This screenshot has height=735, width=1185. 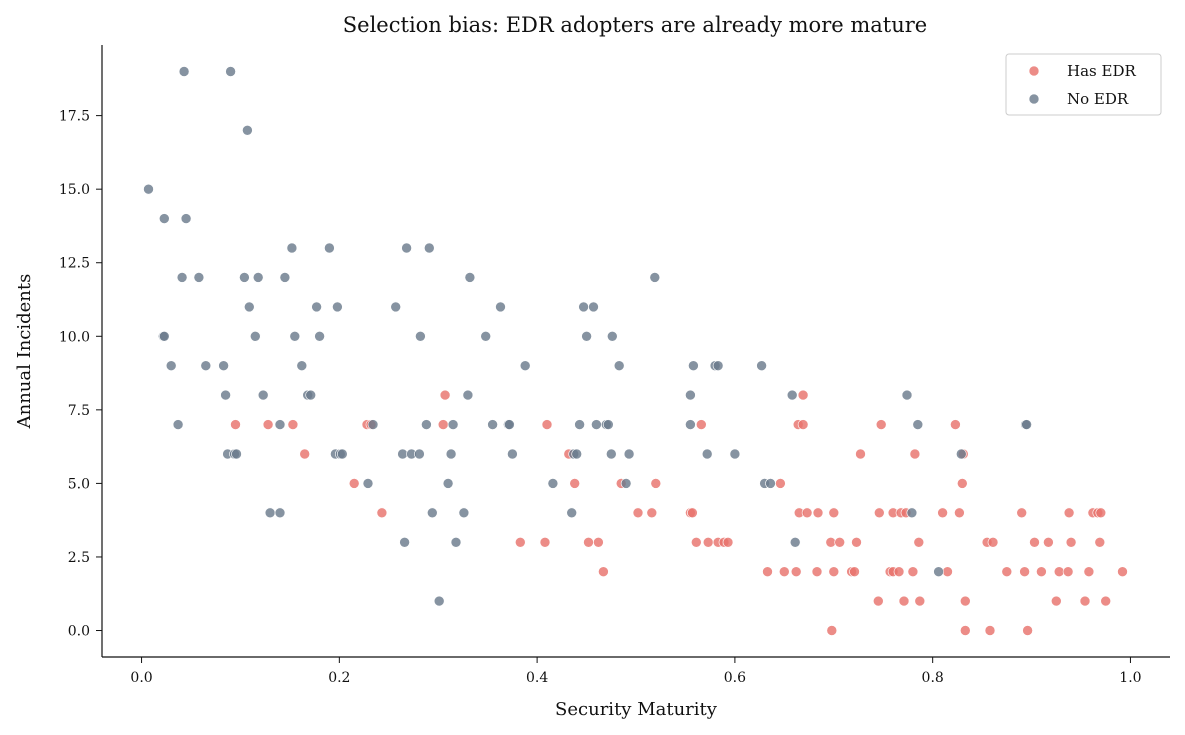 What do you see at coordinates (74, 190) in the screenshot?
I see `y-tick-label: 15.0` at bounding box center [74, 190].